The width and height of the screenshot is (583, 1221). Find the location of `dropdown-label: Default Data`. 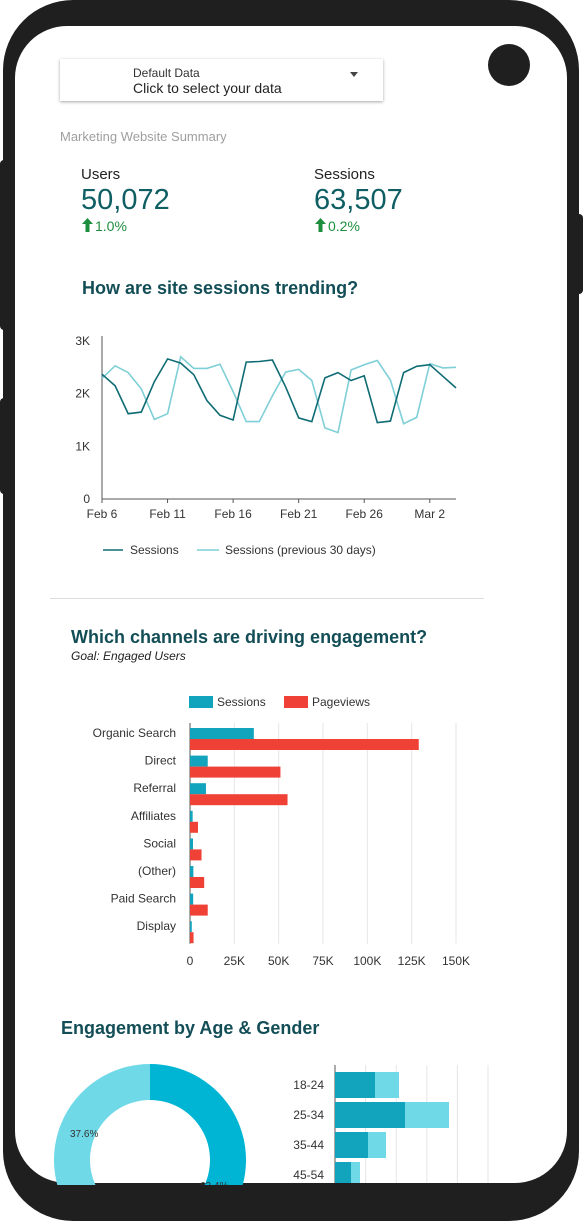

dropdown-label: Default Data is located at coordinates (166, 73).